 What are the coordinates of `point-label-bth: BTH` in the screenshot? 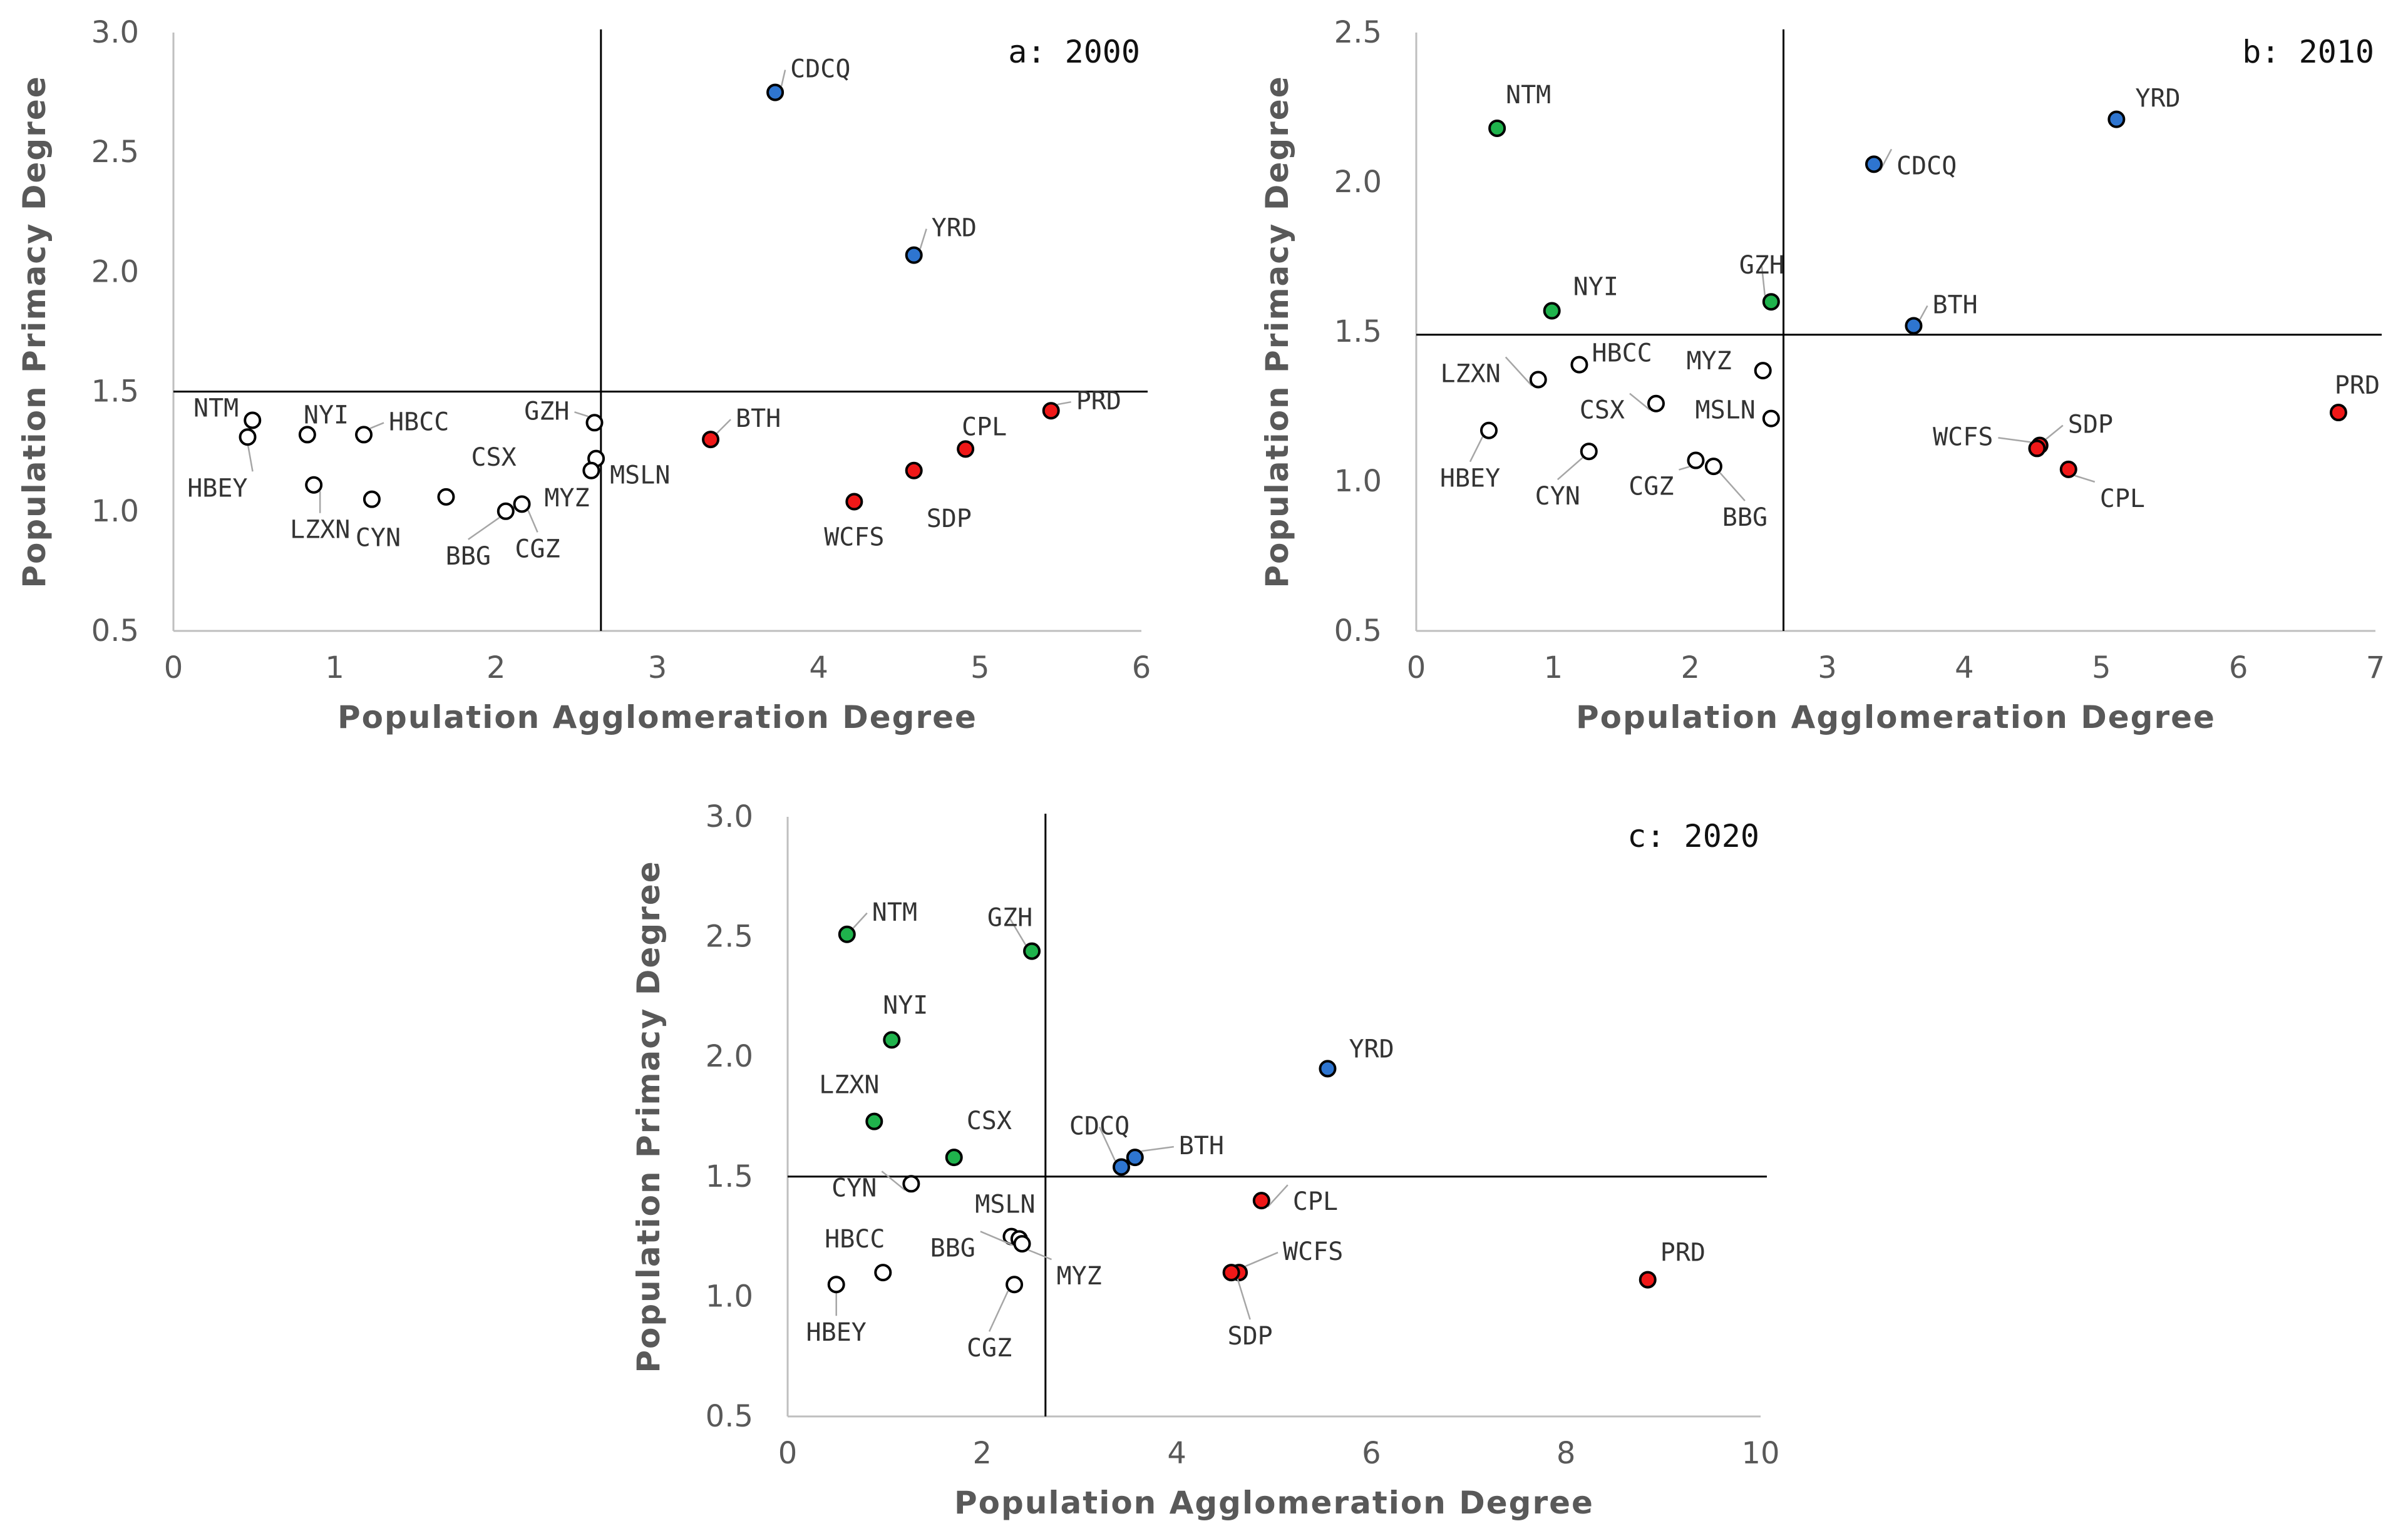 It's located at (1201, 1146).